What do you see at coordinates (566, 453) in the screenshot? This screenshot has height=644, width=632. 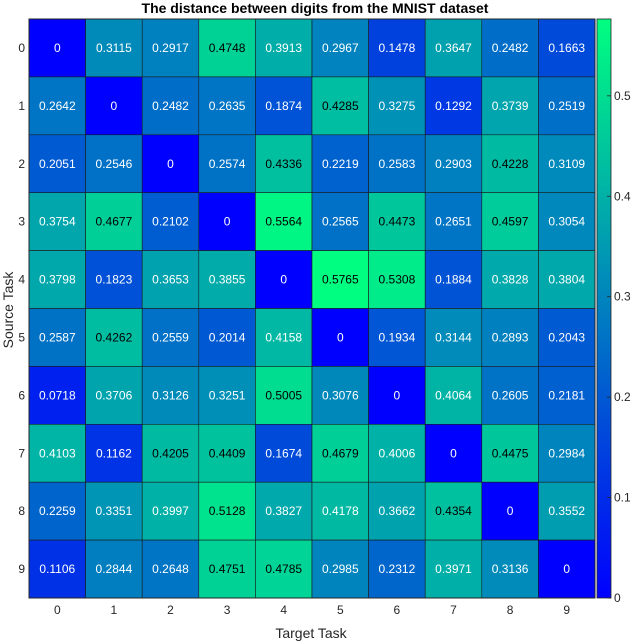 I see `cell-value-label: 0.2984` at bounding box center [566, 453].